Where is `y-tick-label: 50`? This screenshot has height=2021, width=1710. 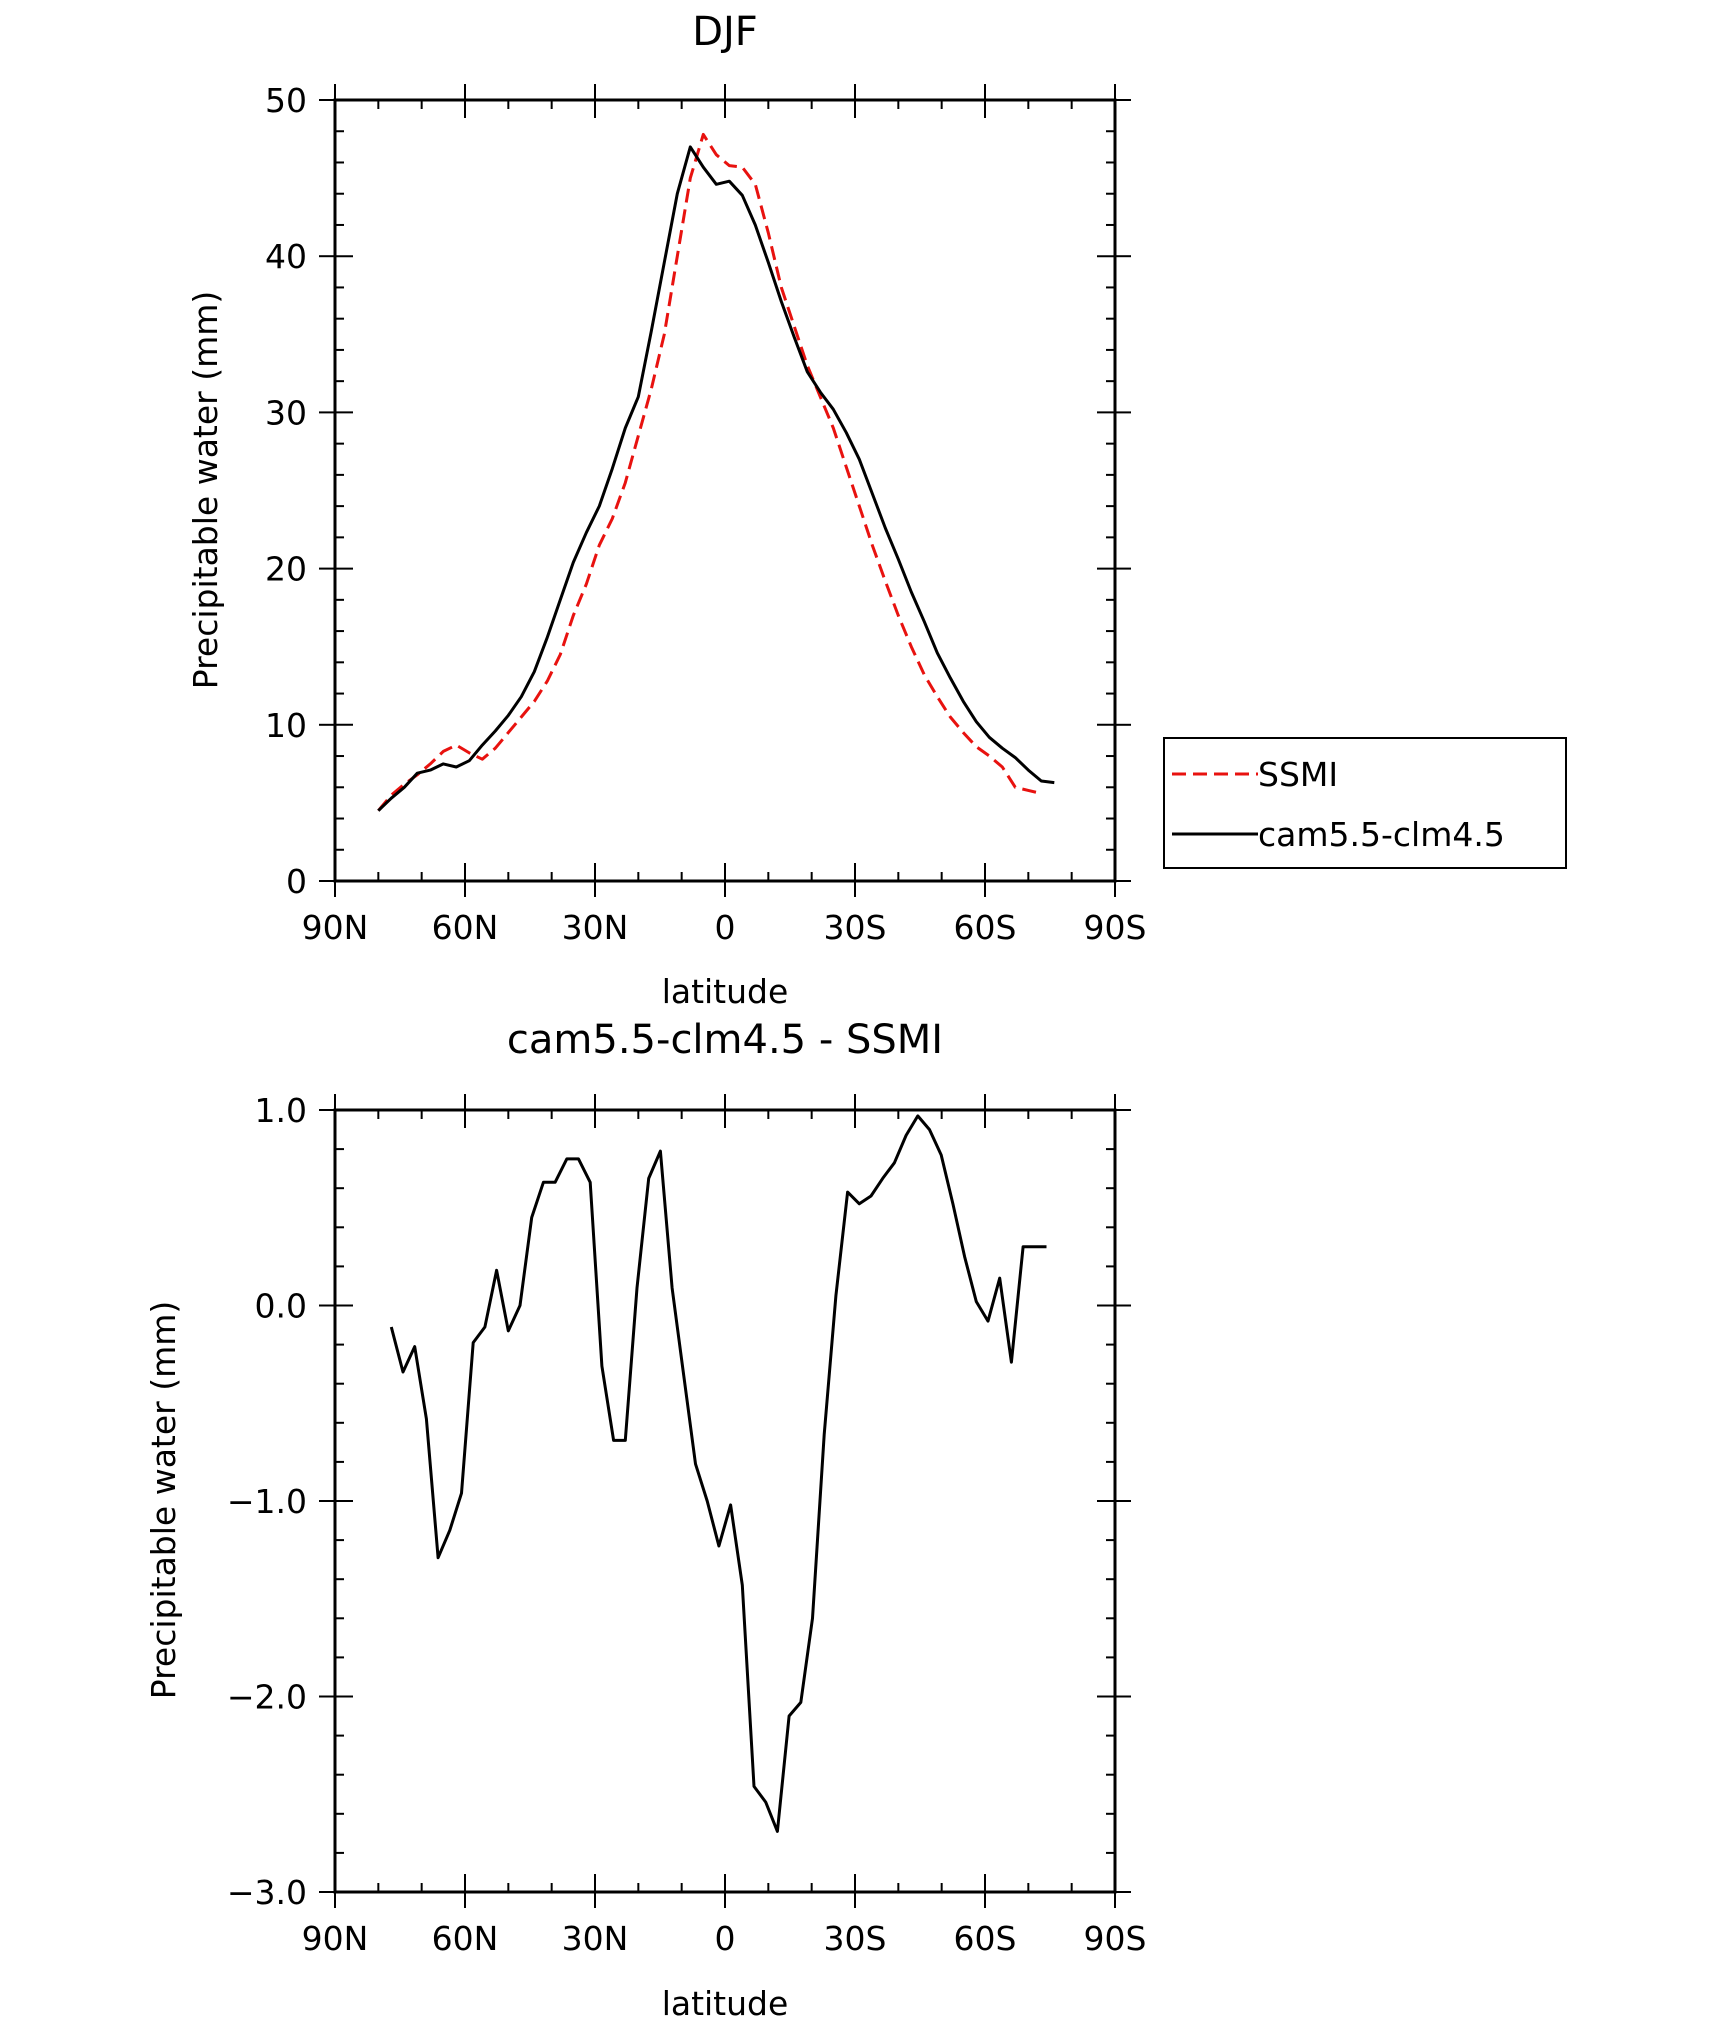
y-tick-label: 50 is located at coordinates (286, 100).